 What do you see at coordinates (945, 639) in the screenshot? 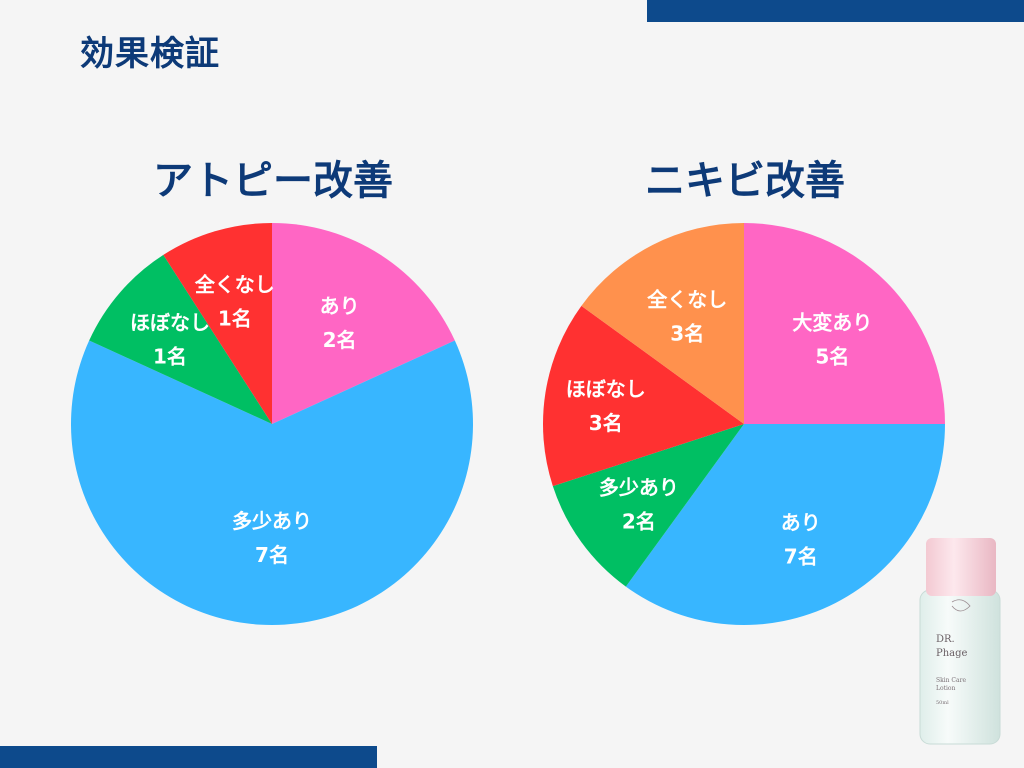
I see `bottle-brand-line1: DR.` at bounding box center [945, 639].